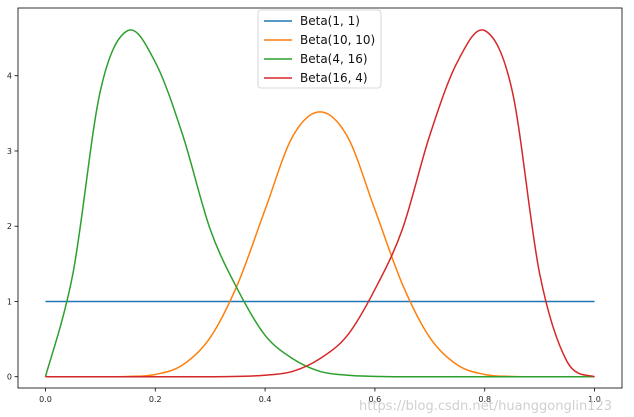 The width and height of the screenshot is (634, 417). What do you see at coordinates (334, 78) in the screenshot?
I see `legend-label-3: Beta(16, 4)` at bounding box center [334, 78].